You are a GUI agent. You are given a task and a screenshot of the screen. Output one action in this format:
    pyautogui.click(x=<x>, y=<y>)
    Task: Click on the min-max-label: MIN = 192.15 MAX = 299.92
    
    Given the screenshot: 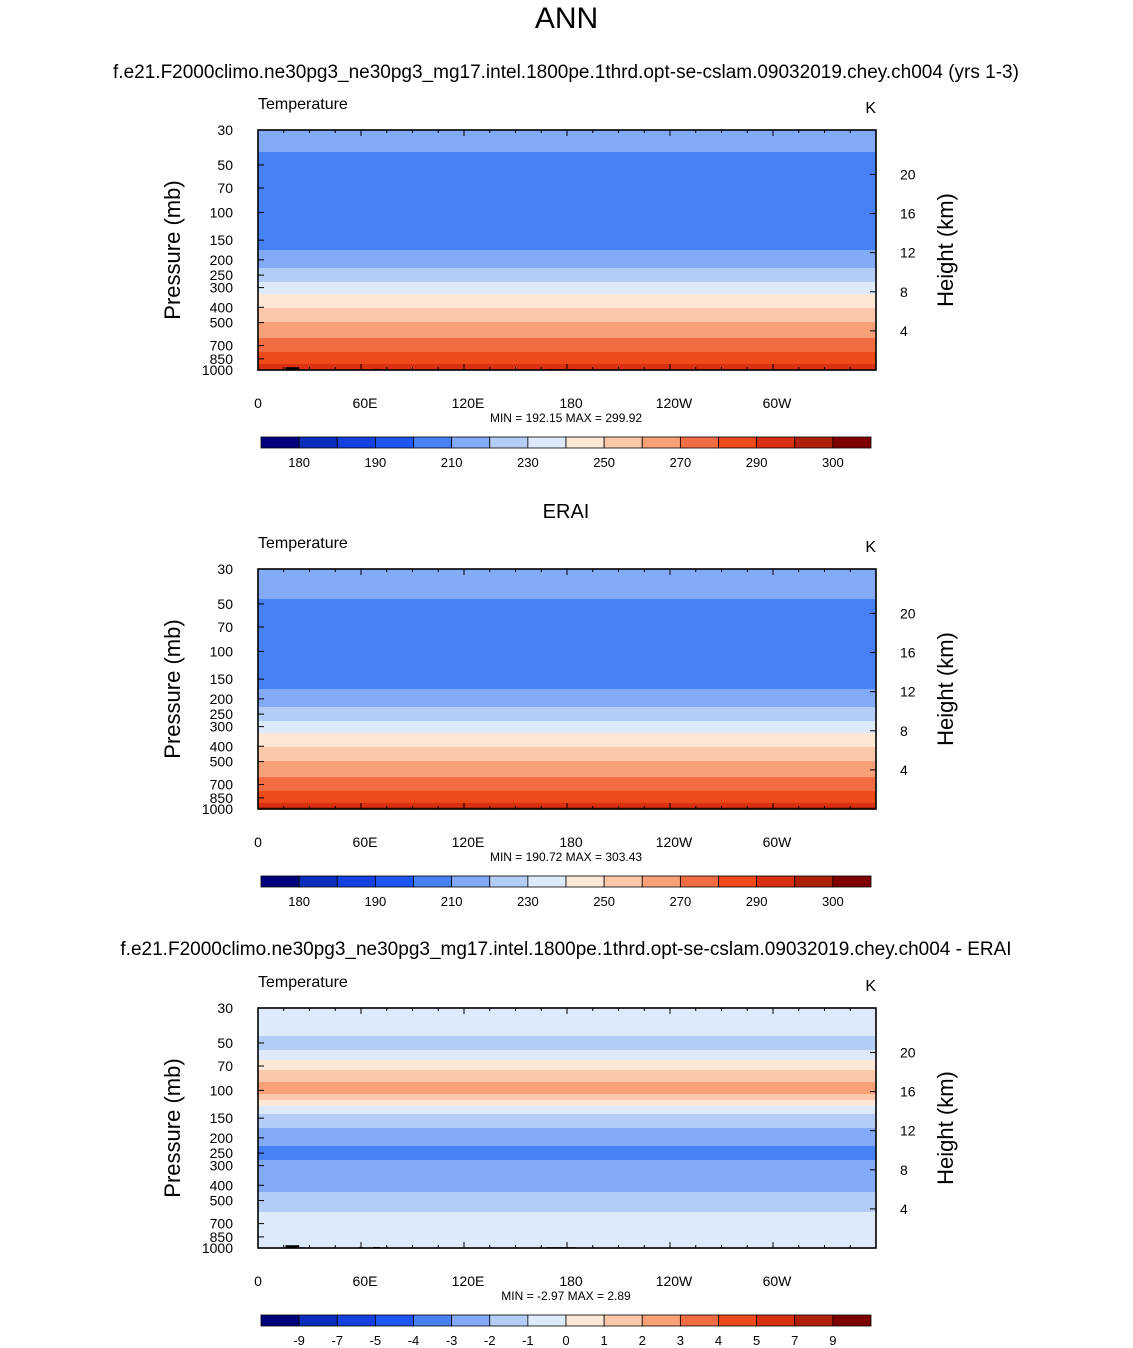 What is the action you would take?
    pyautogui.click(x=566, y=418)
    